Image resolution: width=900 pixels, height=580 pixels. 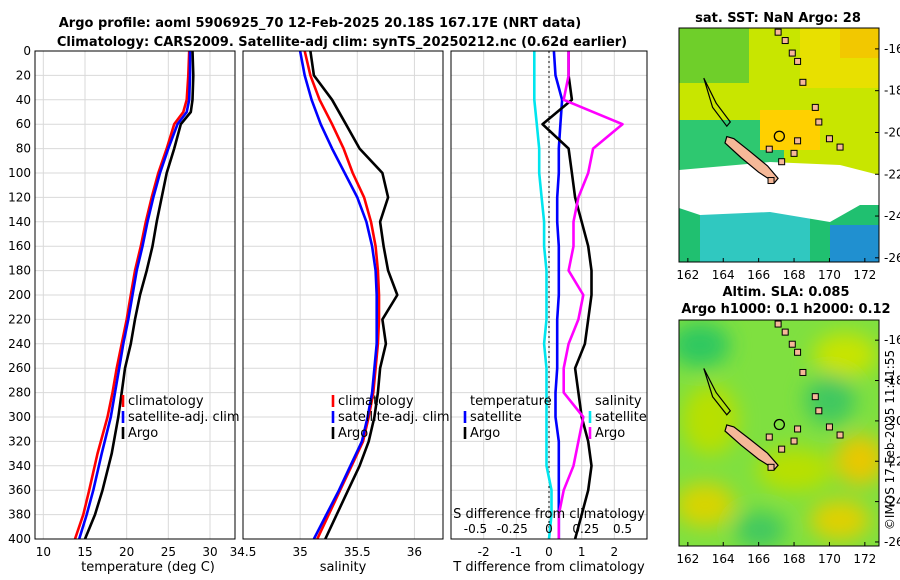 What do you see at coordinates (19, 295) in the screenshot?
I see `y-tick-label: 200` at bounding box center [19, 295].